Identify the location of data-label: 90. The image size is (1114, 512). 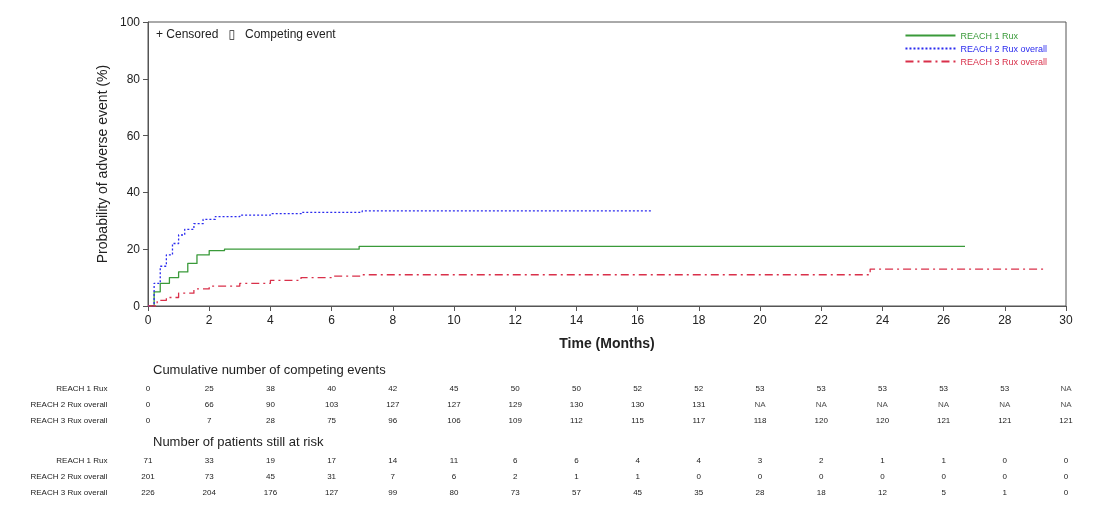
(270, 404).